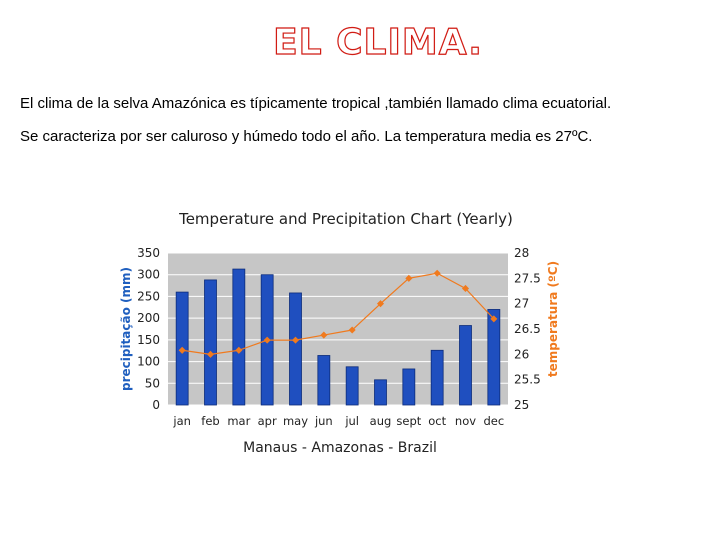  Describe the element at coordinates (148, 318) in the screenshot. I see `left-tick-label: 200` at that location.